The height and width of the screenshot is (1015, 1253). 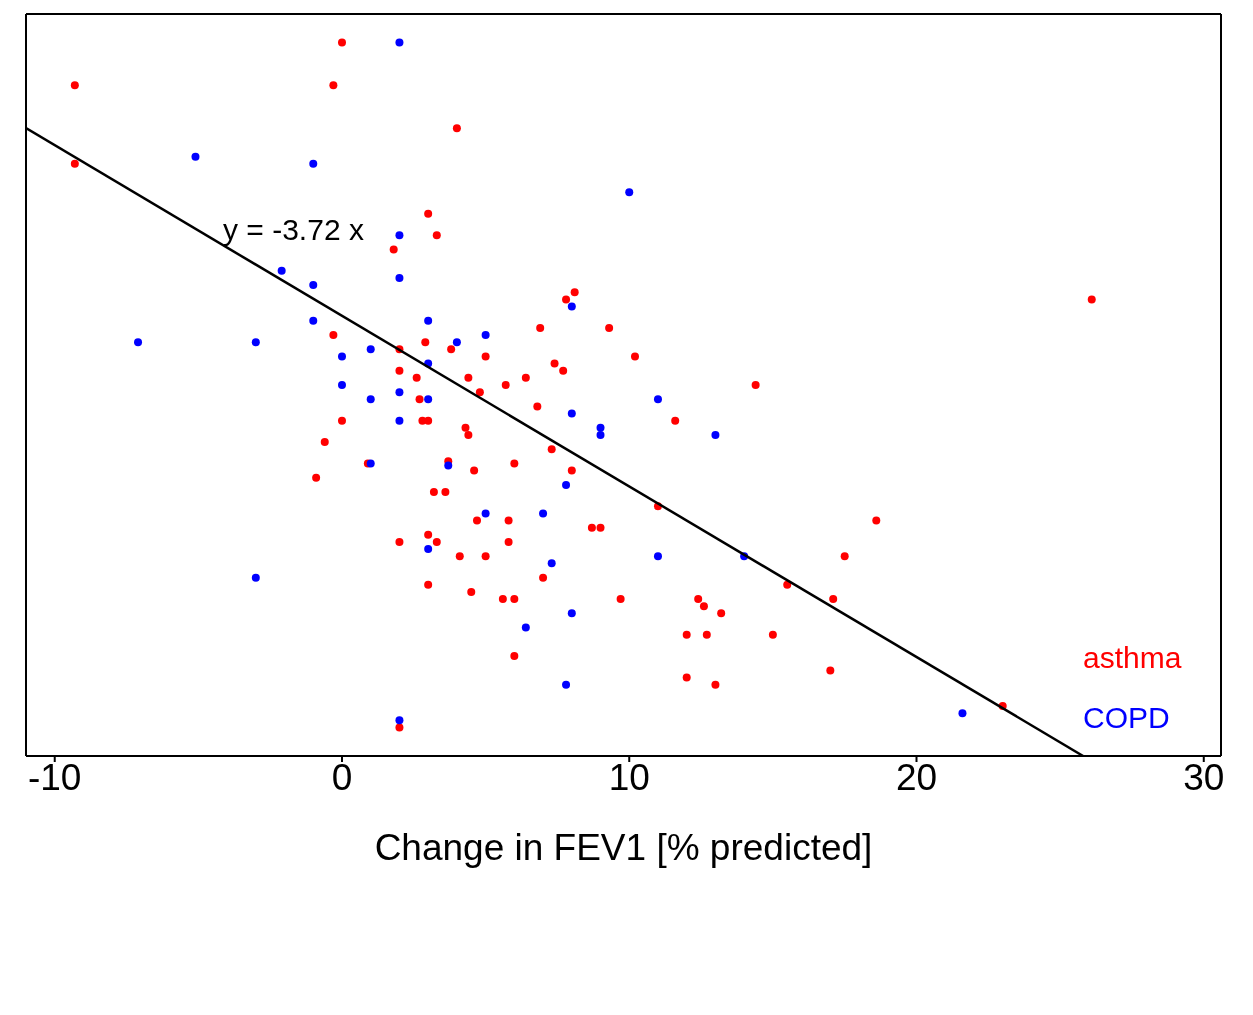 What do you see at coordinates (1133, 658) in the screenshot?
I see `text: asthma` at bounding box center [1133, 658].